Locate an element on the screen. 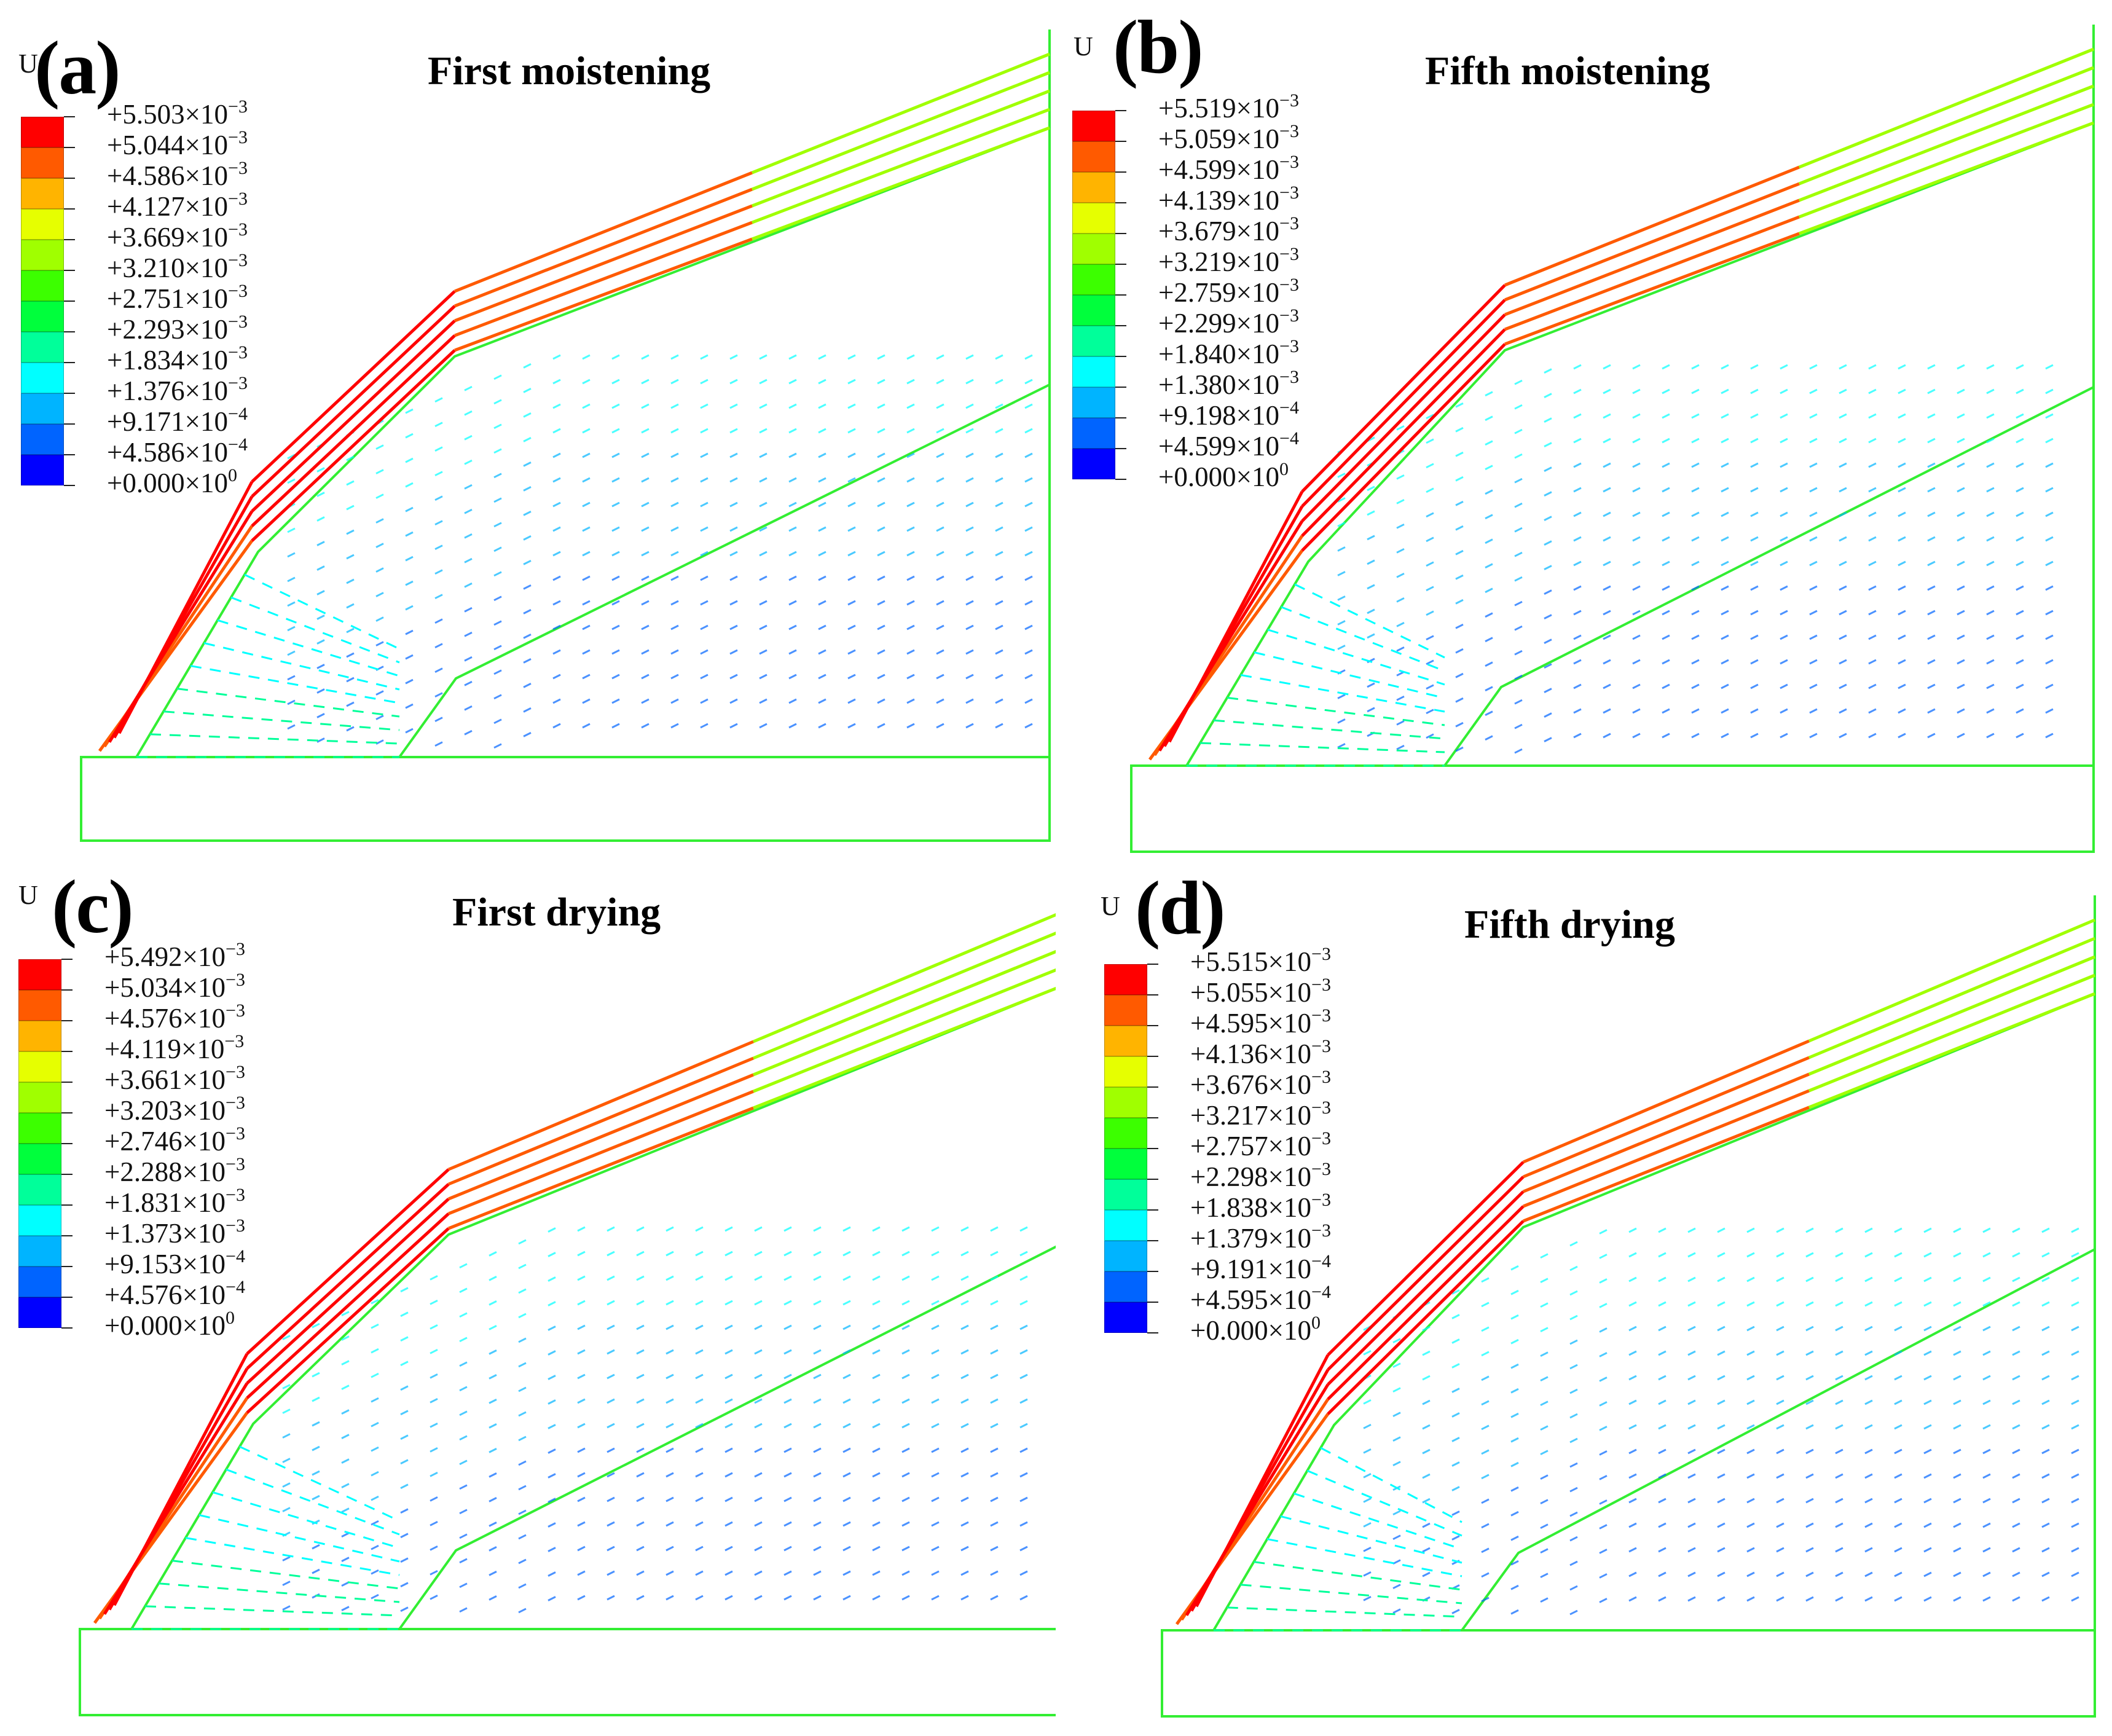 The height and width of the screenshot is (1736, 2112). legend-value: +4.127×10−3 is located at coordinates (177, 206).